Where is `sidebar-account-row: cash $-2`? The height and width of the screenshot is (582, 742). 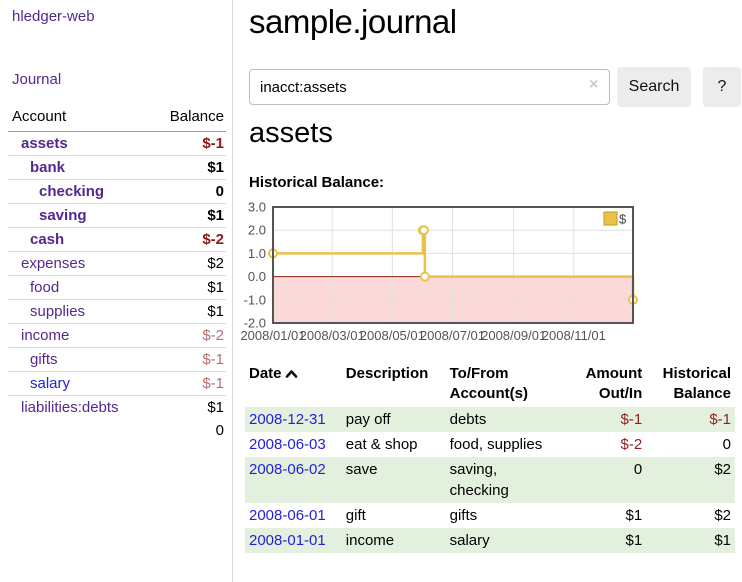
sidebar-account-row: cash $-2 is located at coordinates (117, 239).